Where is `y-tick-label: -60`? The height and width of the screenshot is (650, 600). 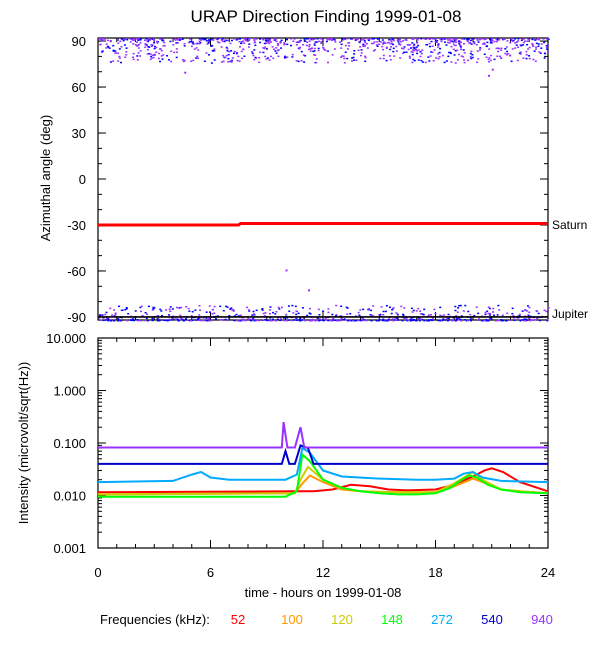 y-tick-label: -60 is located at coordinates (76, 271).